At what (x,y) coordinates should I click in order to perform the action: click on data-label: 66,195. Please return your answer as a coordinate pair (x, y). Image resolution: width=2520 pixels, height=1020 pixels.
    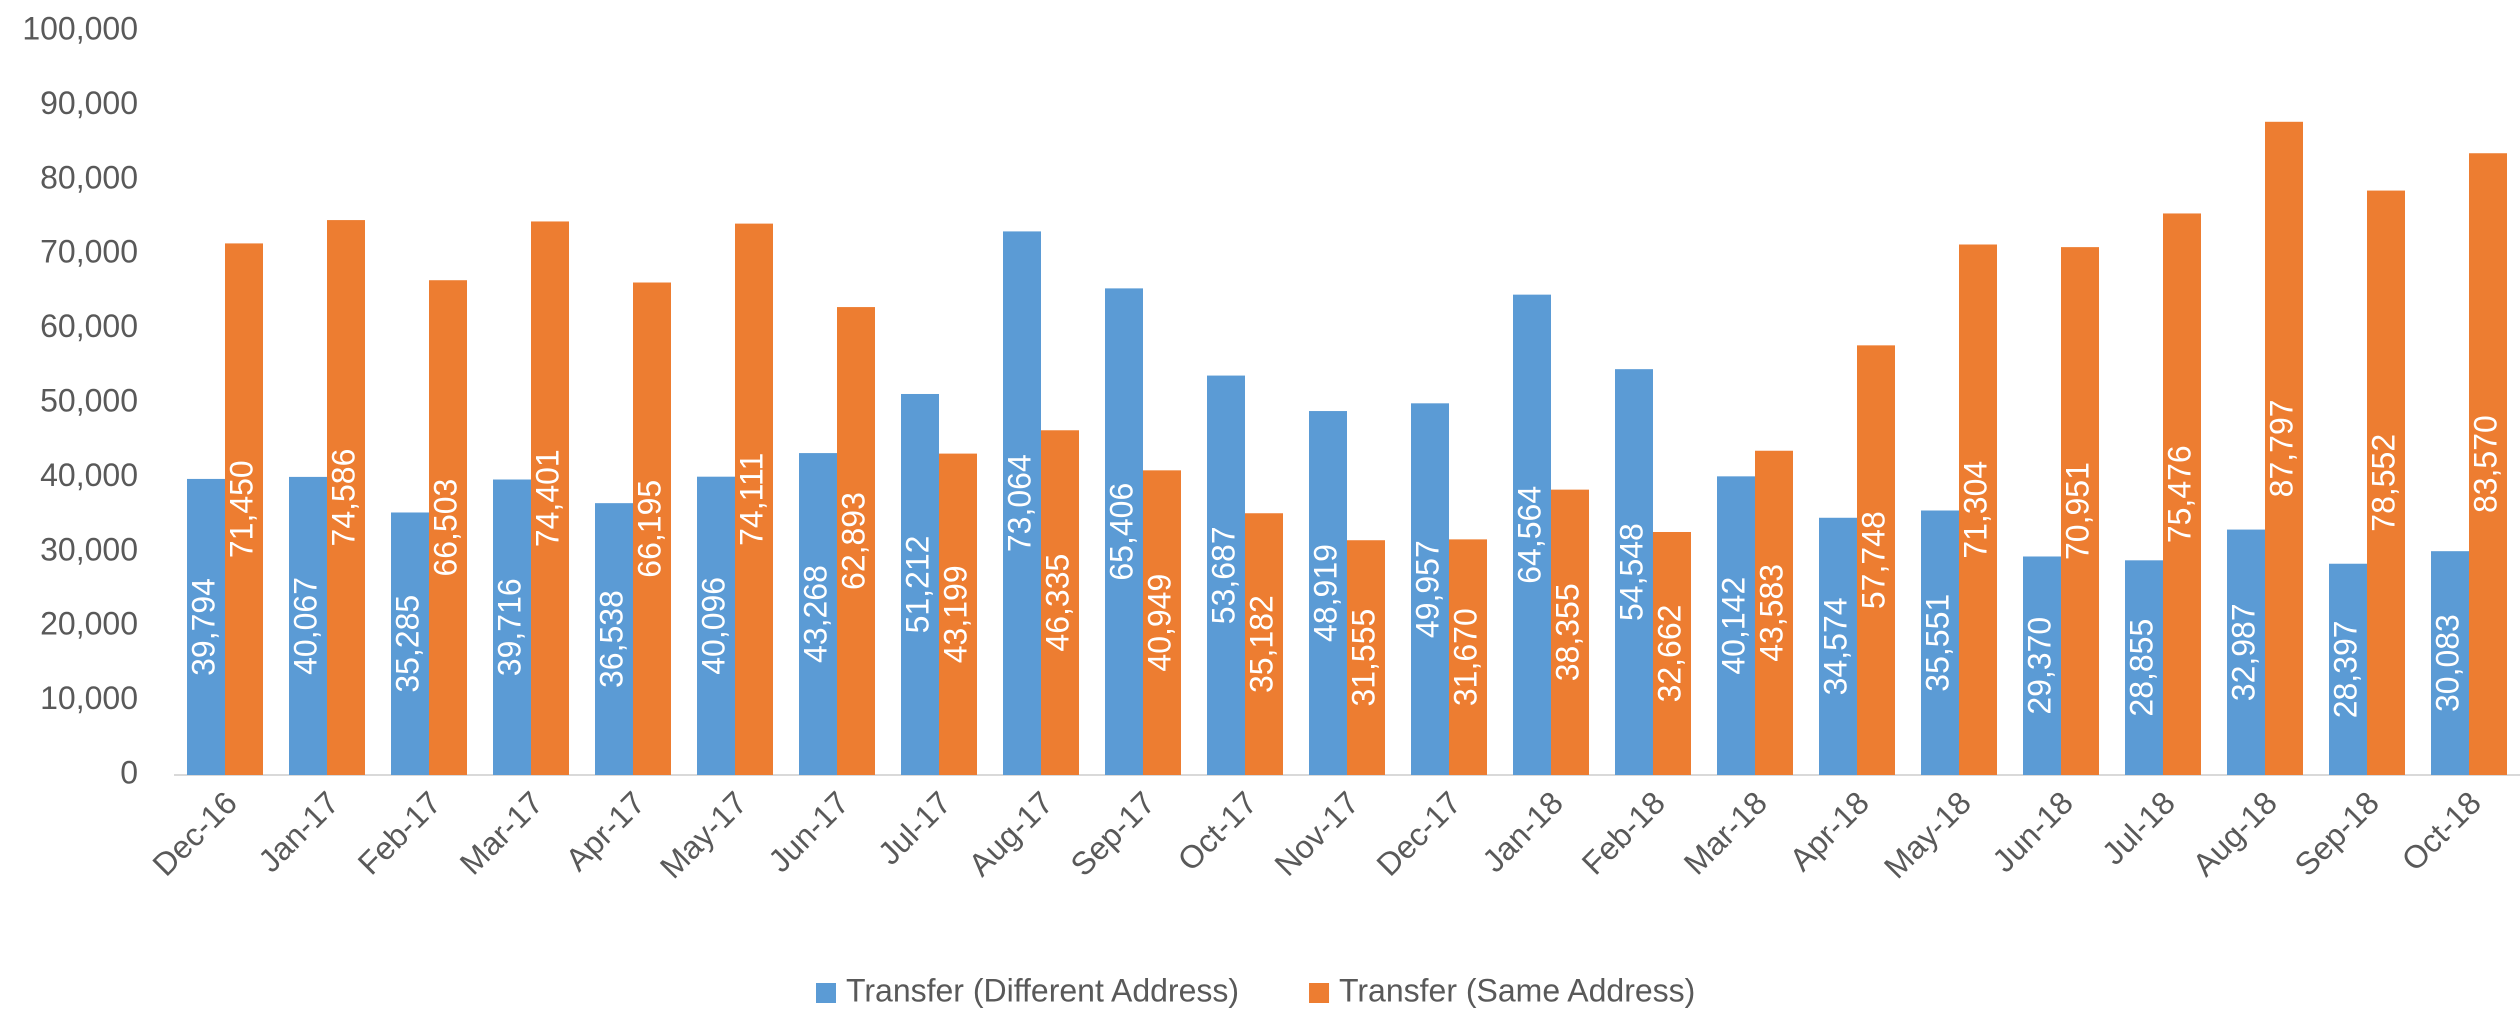
    Looking at the image, I should click on (649, 529).